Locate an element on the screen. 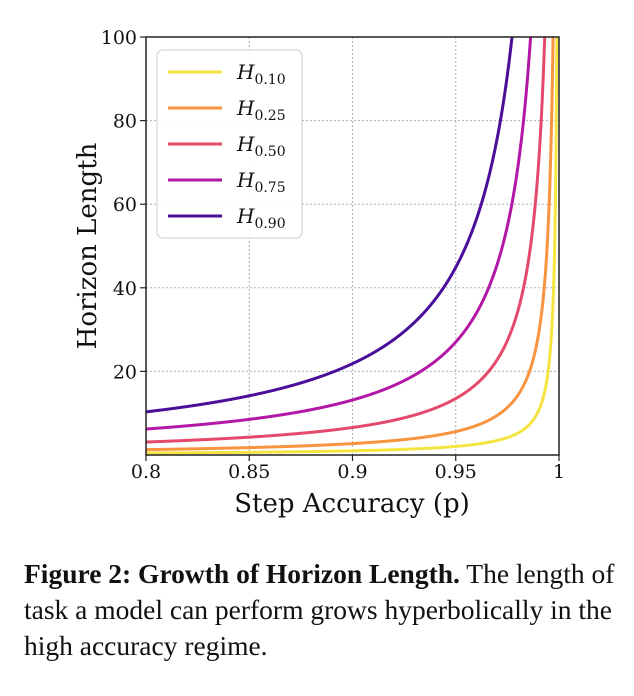 This screenshot has width=634, height=696. x-tick-label: 0.9 is located at coordinates (352, 472).